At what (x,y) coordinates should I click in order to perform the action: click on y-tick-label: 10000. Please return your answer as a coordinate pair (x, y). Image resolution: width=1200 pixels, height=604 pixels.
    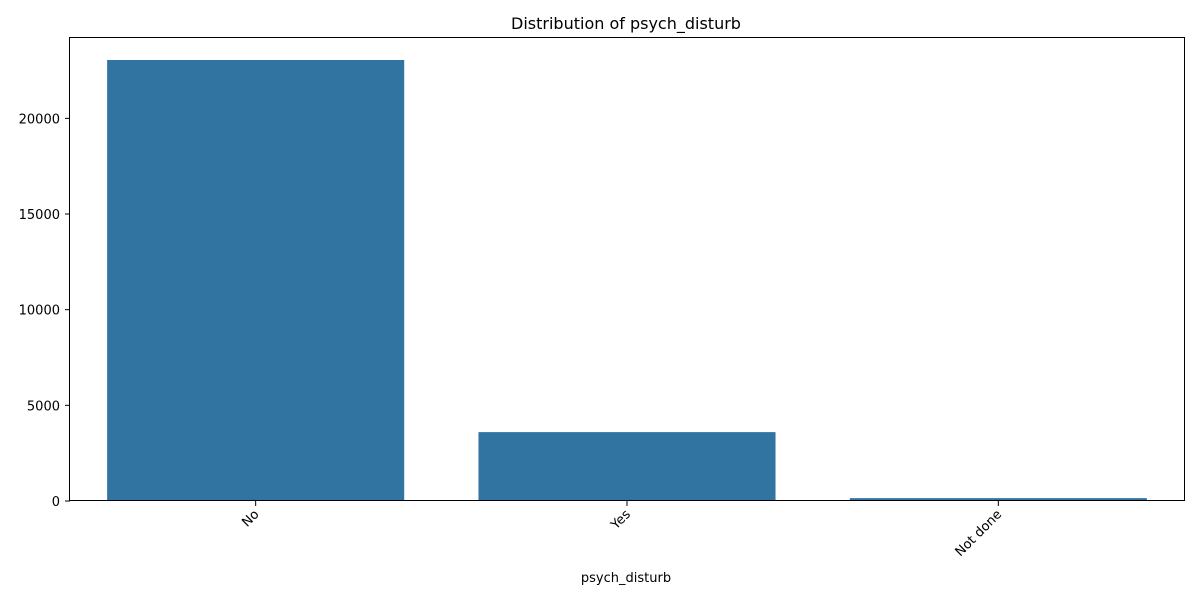
    Looking at the image, I should click on (39, 311).